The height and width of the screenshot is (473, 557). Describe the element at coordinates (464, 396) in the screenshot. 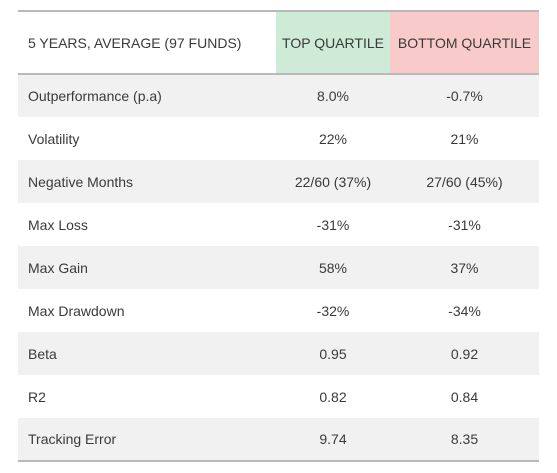

I see `bottom-quartile-value: 0.84` at that location.